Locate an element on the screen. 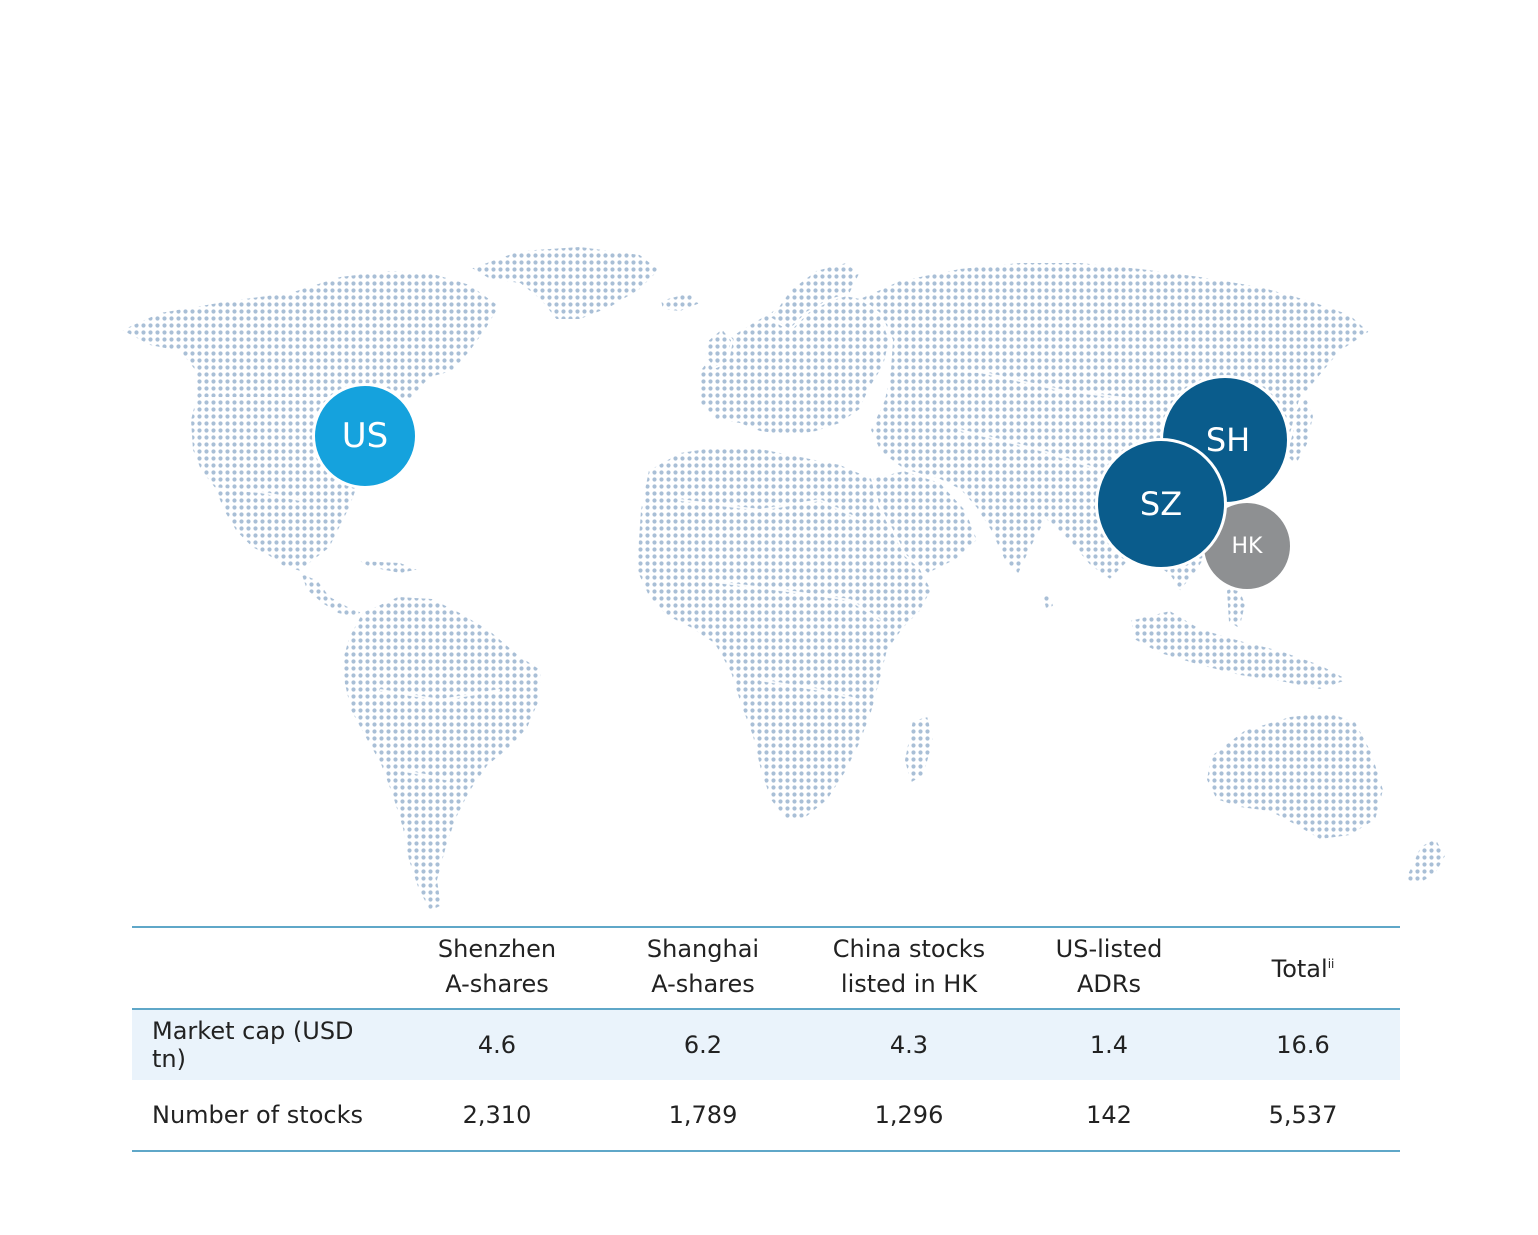  table-row: Market cap (USD tn) 4.6 6.2 4.3 1.4 16.6 is located at coordinates (766, 1044).